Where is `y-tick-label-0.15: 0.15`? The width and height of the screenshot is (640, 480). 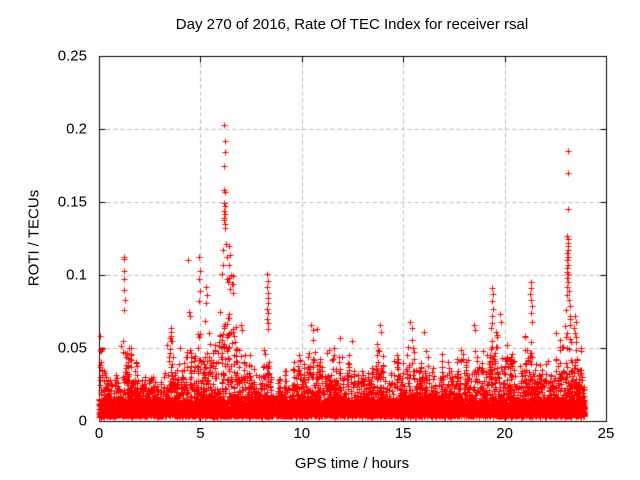 y-tick-label-0.15: 0.15 is located at coordinates (72, 202).